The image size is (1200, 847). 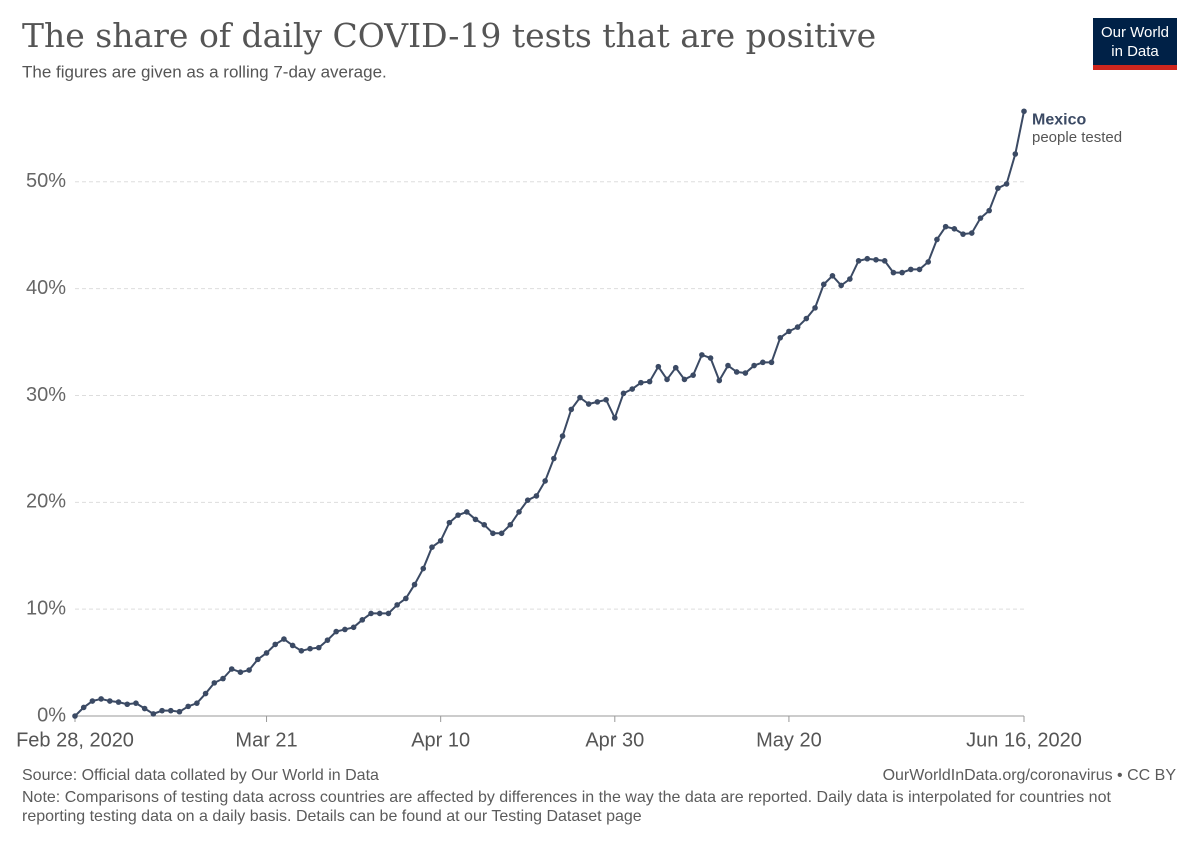 What do you see at coordinates (1029, 775) in the screenshot?
I see `url: OurWorldInData.org/coronavirus • CC BY` at bounding box center [1029, 775].